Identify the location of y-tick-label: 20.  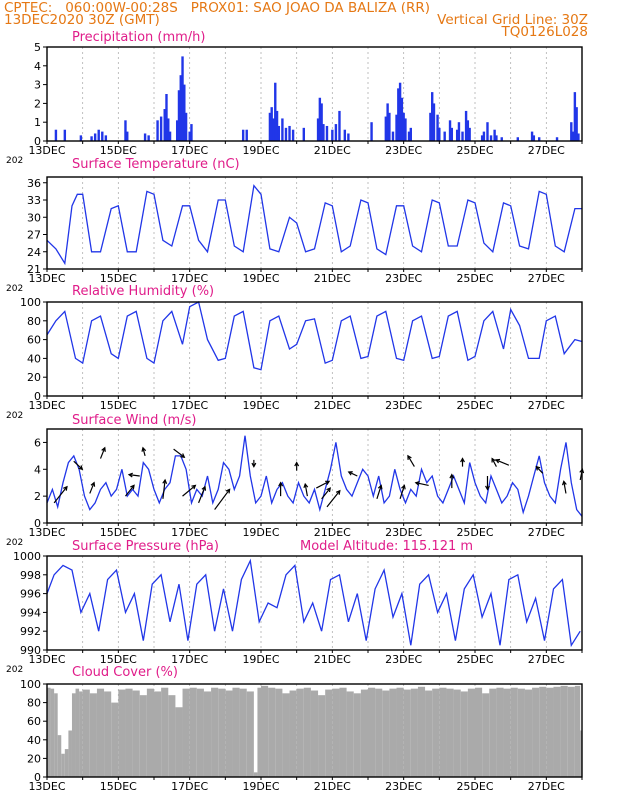
(34, 377).